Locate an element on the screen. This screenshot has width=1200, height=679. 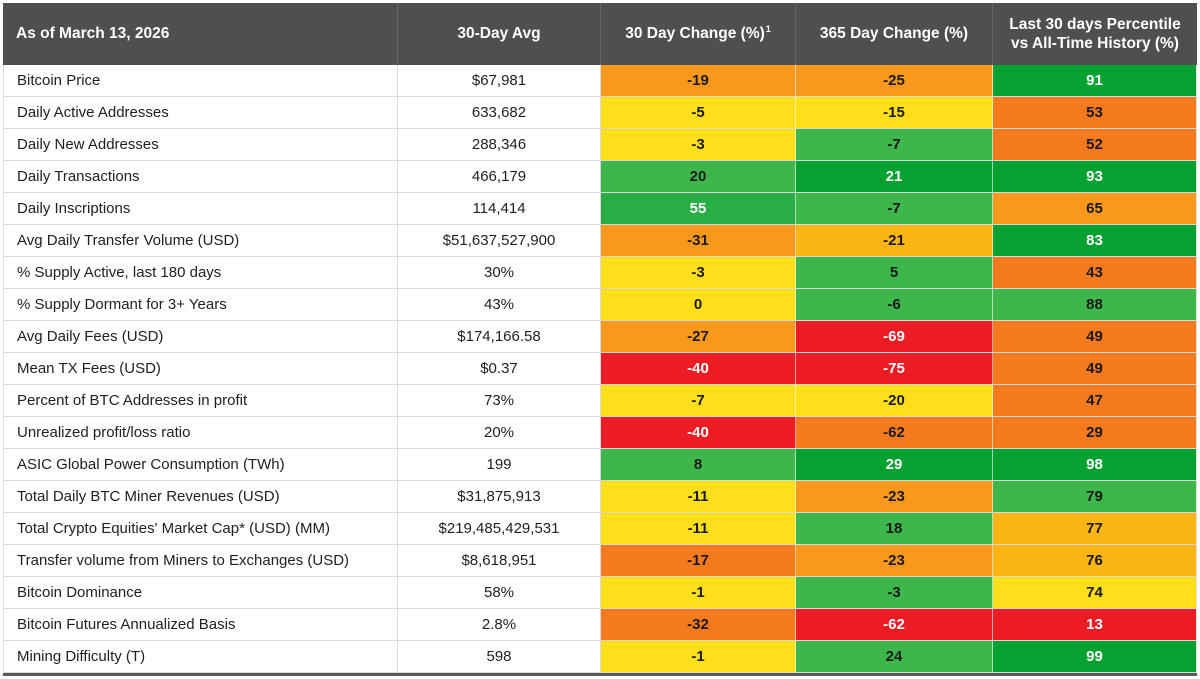
metric-30day-change-cell: 20 is located at coordinates (698, 176).